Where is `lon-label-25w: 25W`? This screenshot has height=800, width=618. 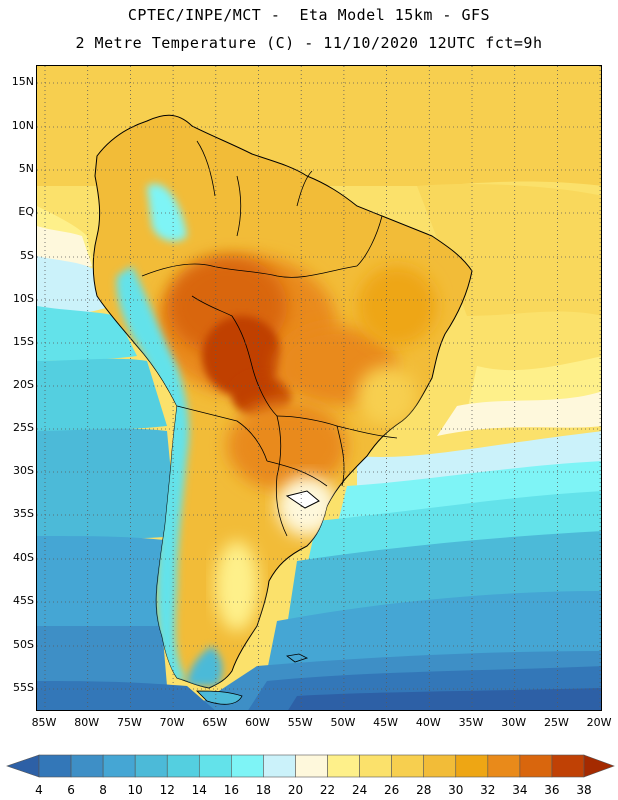 lon-label-25w: 25W is located at coordinates (556, 722).